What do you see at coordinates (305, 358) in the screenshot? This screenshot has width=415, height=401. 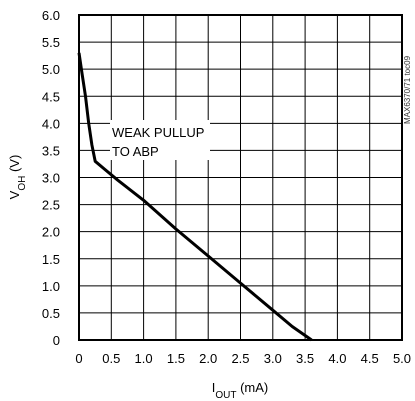 I see `x-tick-label: 3.5` at bounding box center [305, 358].